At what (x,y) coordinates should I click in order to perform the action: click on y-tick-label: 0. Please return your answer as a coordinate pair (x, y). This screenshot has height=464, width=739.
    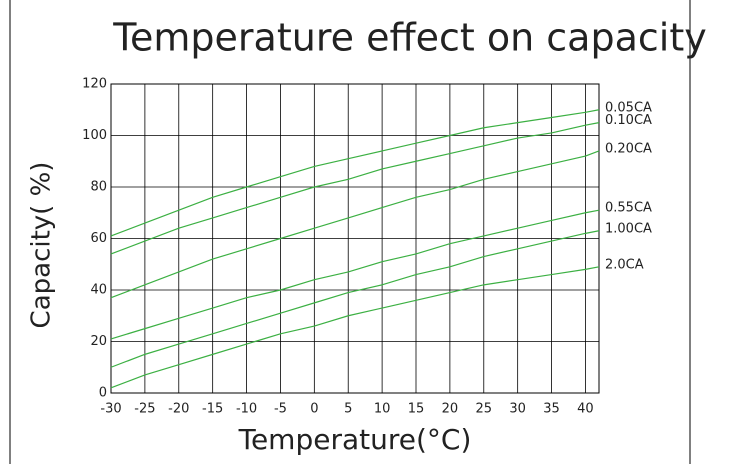
    Looking at the image, I should click on (103, 393).